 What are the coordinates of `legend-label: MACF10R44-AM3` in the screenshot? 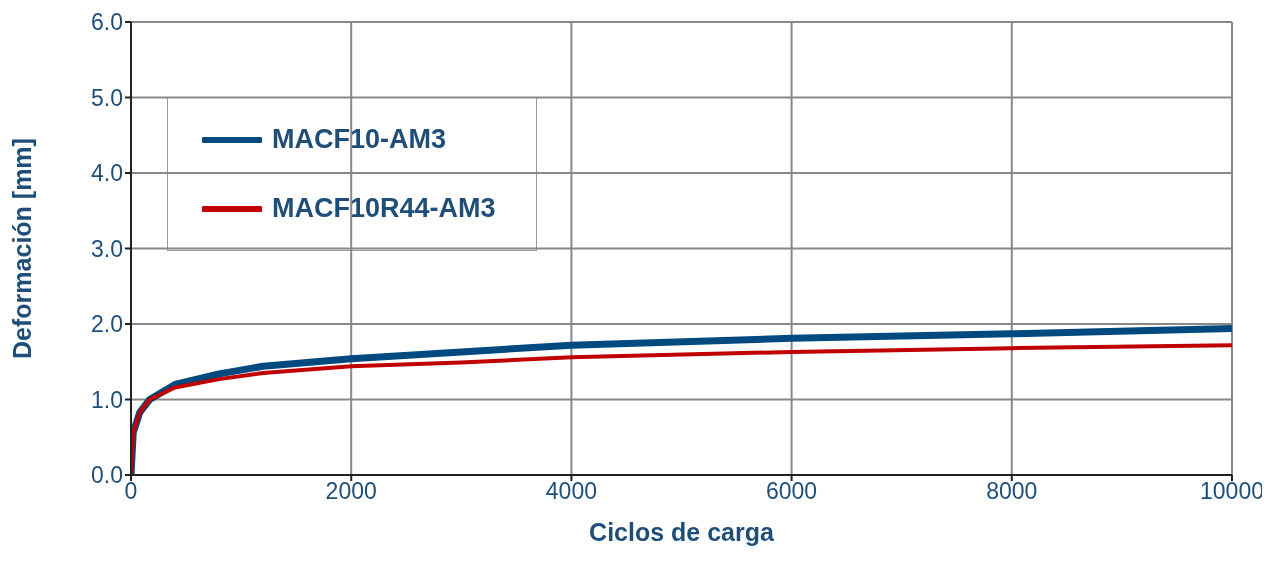 It's located at (384, 208).